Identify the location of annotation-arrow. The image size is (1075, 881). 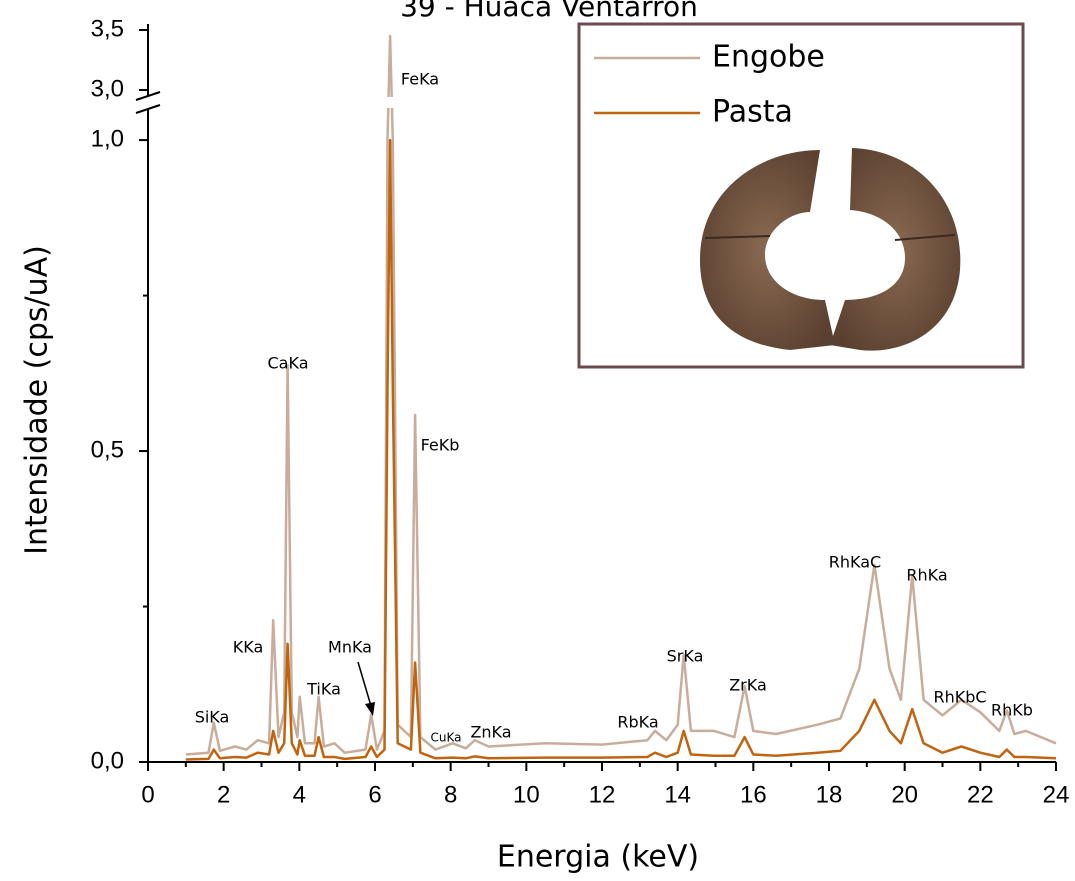
(364, 684).